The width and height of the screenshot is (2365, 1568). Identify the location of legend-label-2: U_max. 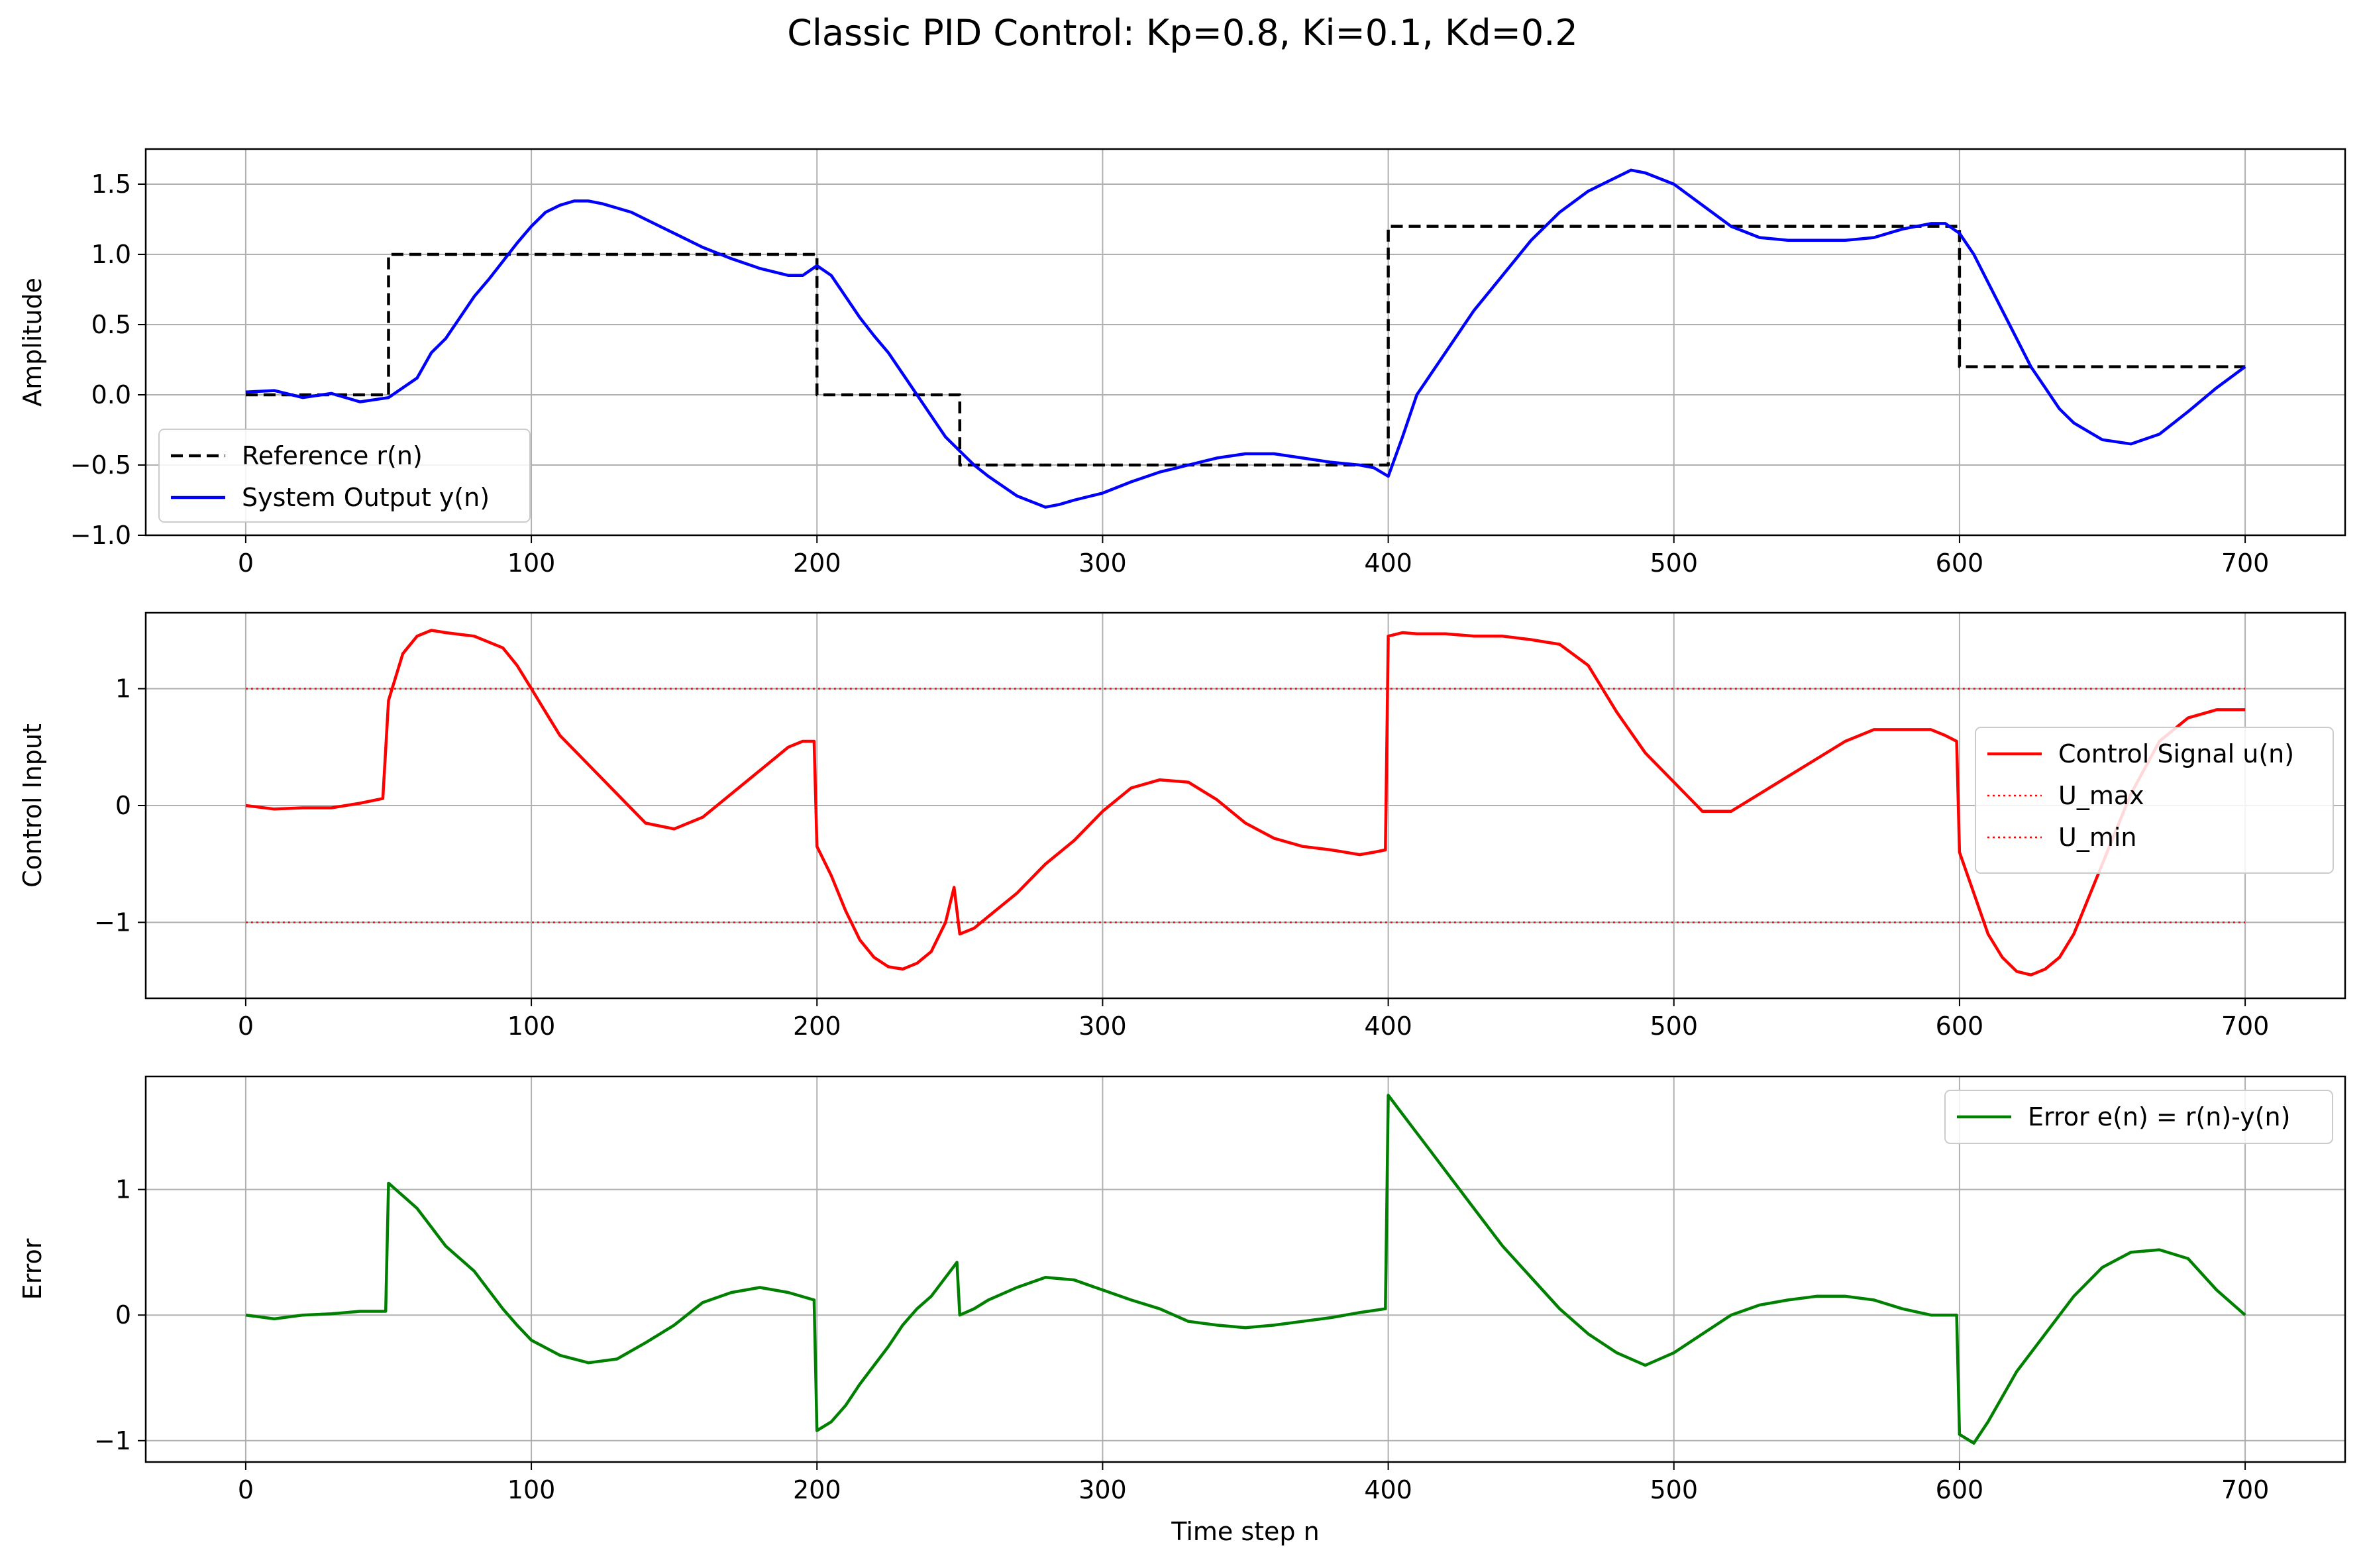
(2101, 796).